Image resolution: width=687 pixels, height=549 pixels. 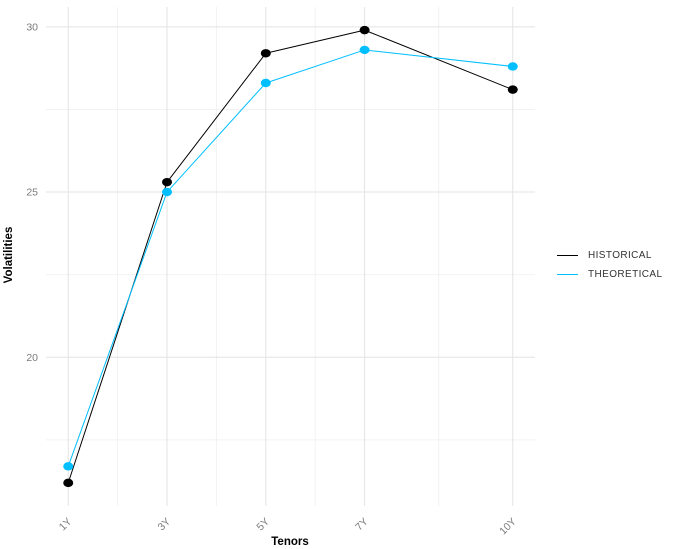 I want to click on y-axis-title: Volatilities, so click(x=9, y=255).